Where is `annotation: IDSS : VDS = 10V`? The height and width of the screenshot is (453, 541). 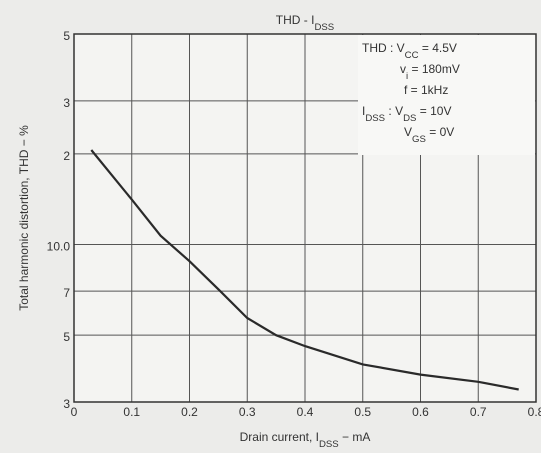
annotation: IDSS : VDS = 10V is located at coordinates (406, 114).